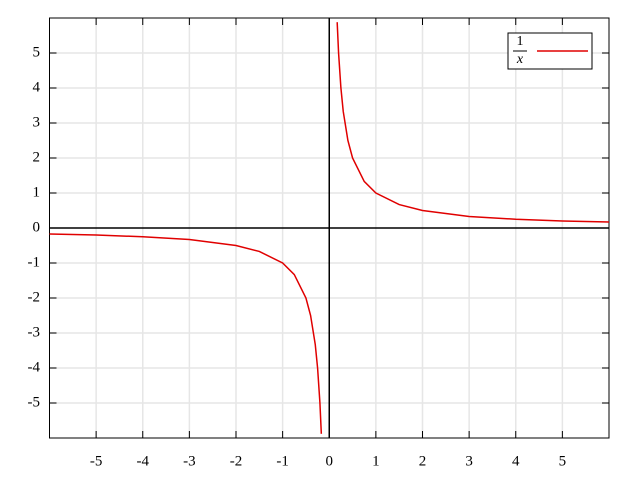  What do you see at coordinates (37, 192) in the screenshot?
I see `y-tick-label: 1` at bounding box center [37, 192].